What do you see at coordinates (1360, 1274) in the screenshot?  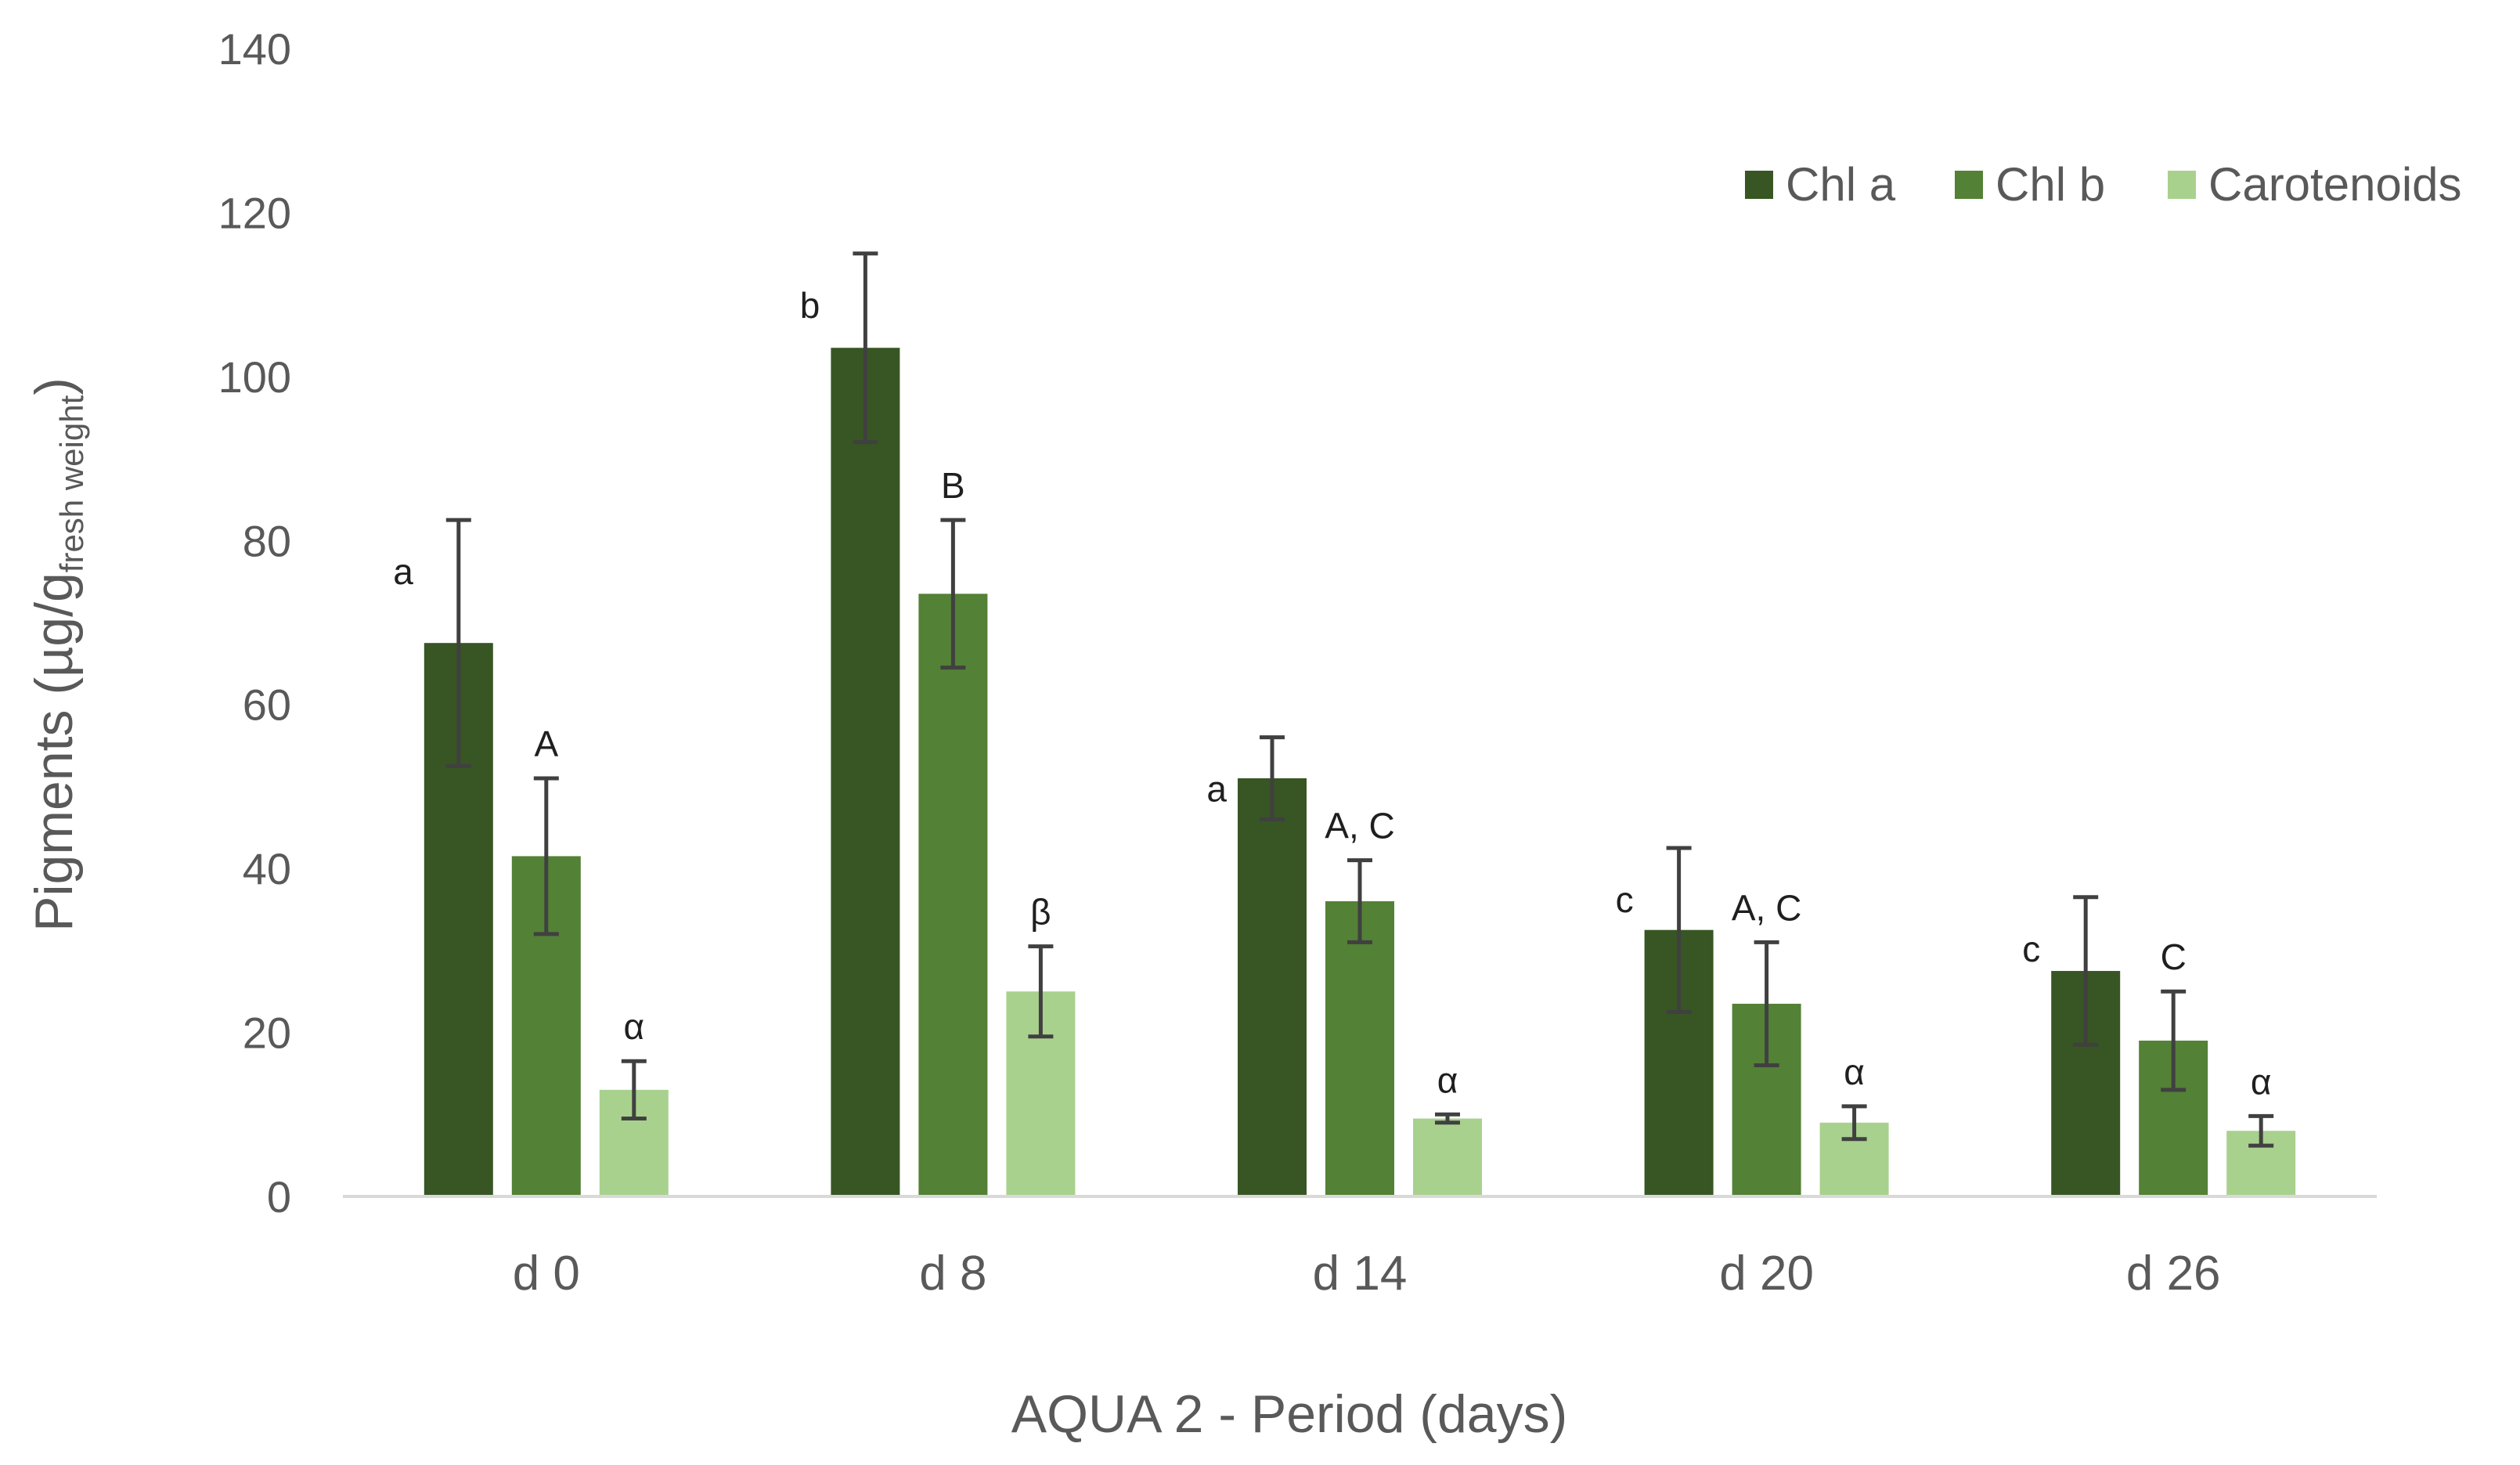 I see `x-category-label: d 14` at bounding box center [1360, 1274].